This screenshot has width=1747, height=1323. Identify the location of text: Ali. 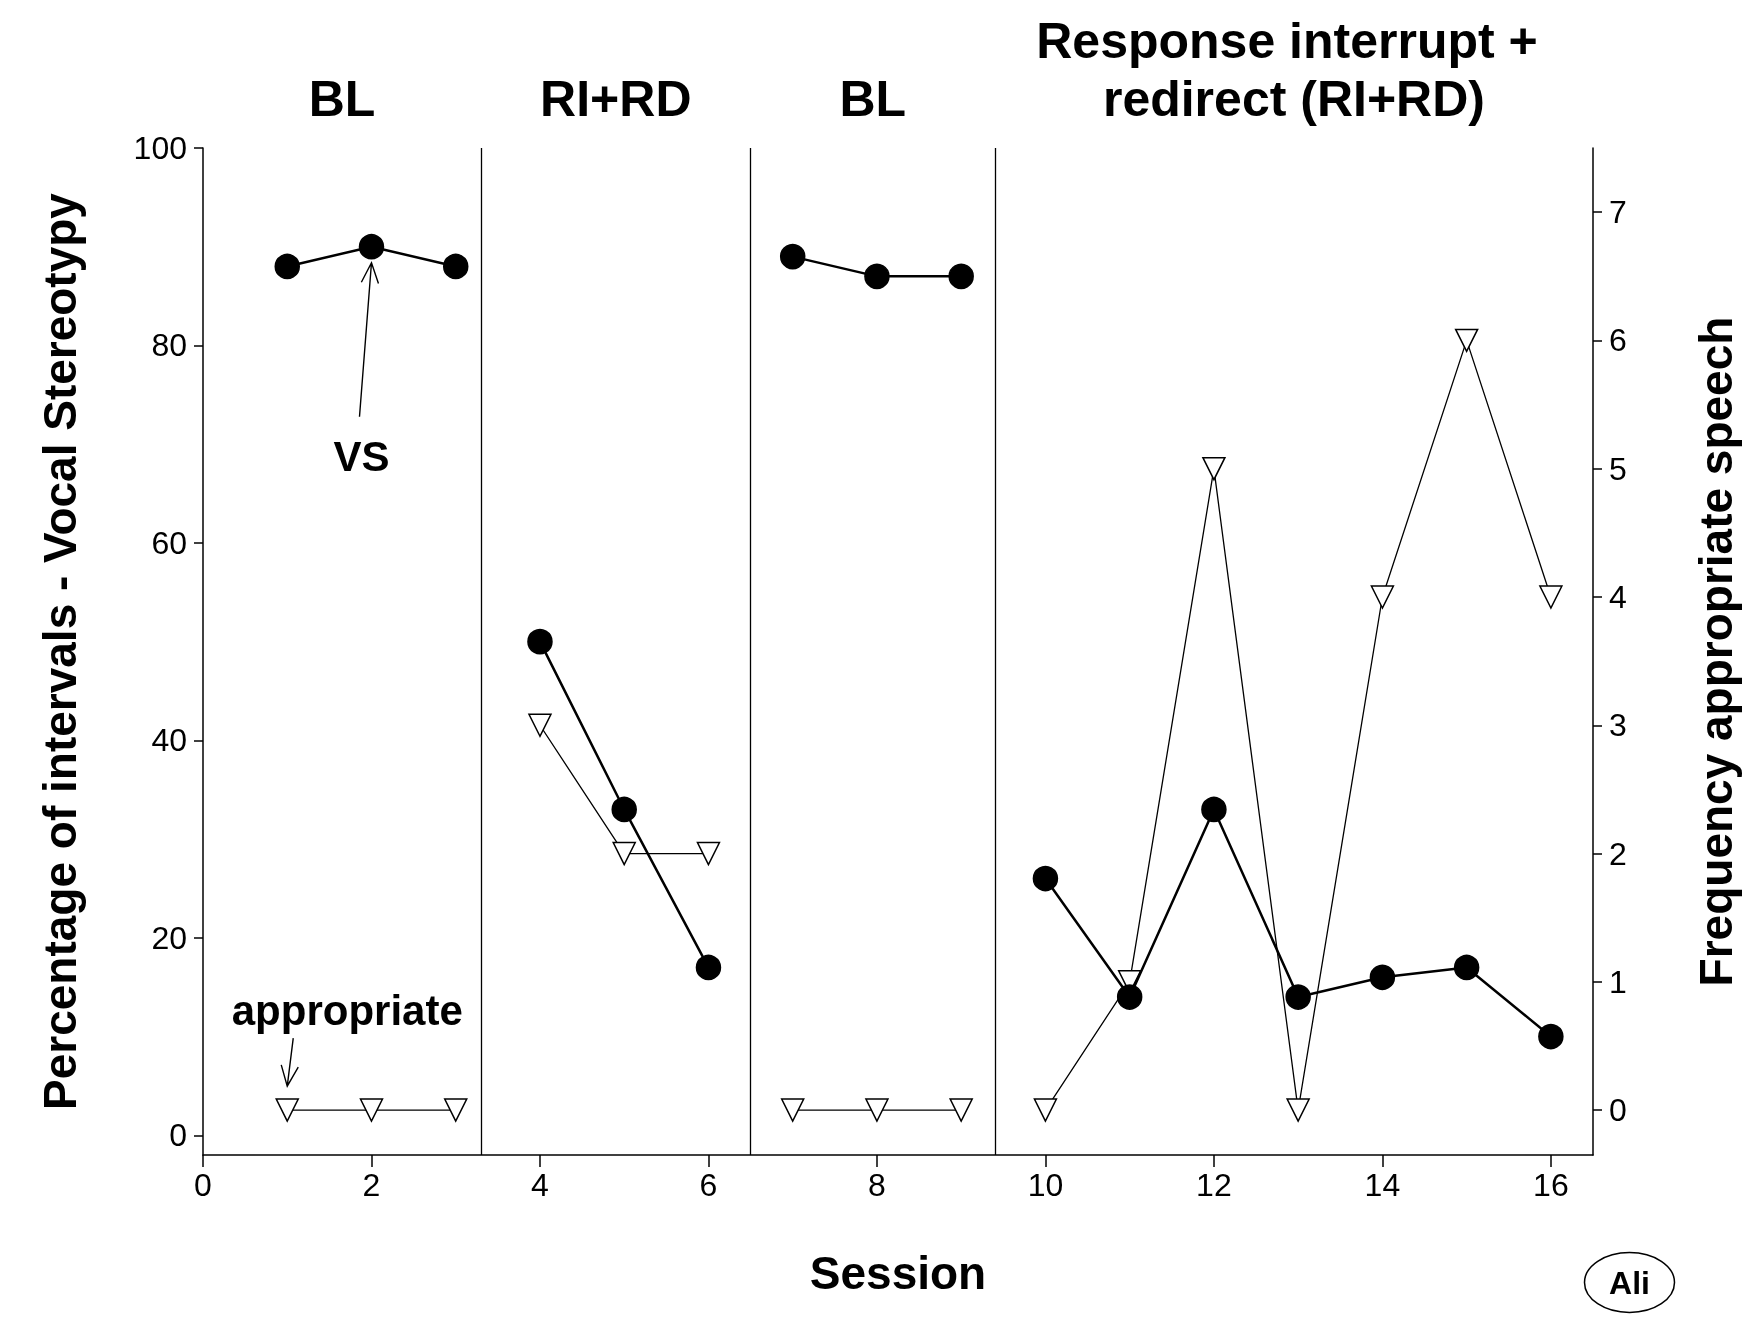
(1629, 1282).